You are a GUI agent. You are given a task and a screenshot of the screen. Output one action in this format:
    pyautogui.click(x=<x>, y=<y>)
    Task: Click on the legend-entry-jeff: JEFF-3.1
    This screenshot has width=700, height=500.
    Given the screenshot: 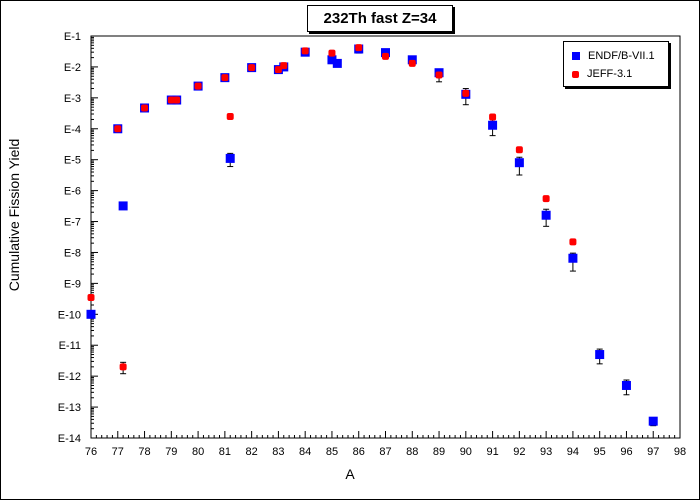 What is the action you would take?
    pyautogui.click(x=602, y=74)
    